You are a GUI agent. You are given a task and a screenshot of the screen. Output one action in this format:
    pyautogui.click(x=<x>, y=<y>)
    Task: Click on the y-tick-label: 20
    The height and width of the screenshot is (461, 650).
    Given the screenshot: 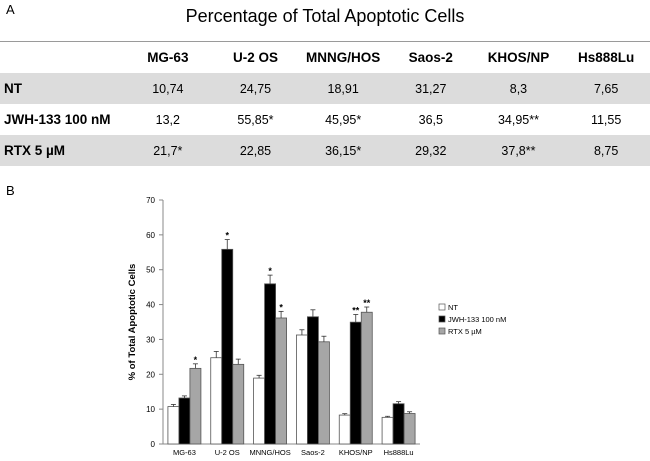 What is the action you would take?
    pyautogui.click(x=150, y=374)
    